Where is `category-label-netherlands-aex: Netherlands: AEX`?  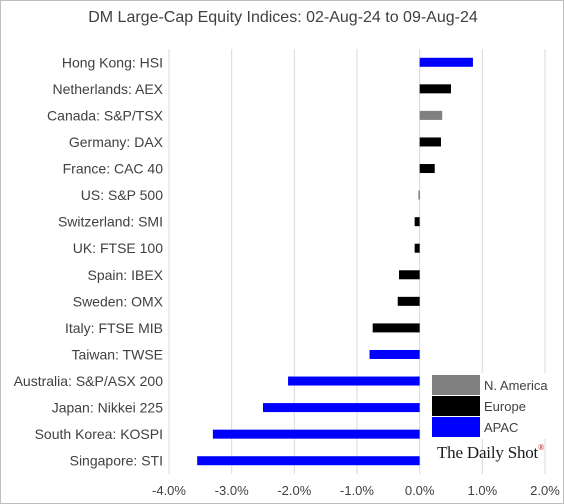
category-label-netherlands-aex: Netherlands: AEX is located at coordinates (107, 89).